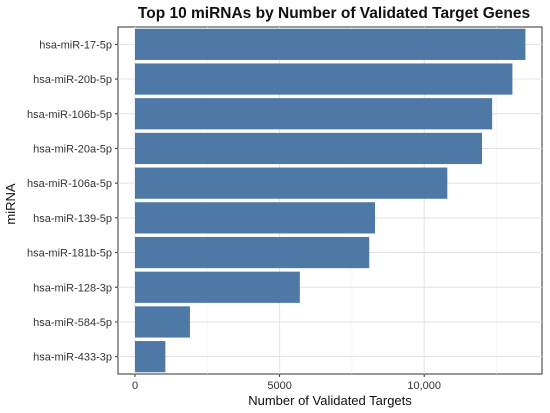 The image size is (550, 413). I want to click on y-tick-label: hsa-miR-20a-5p, so click(72, 149).